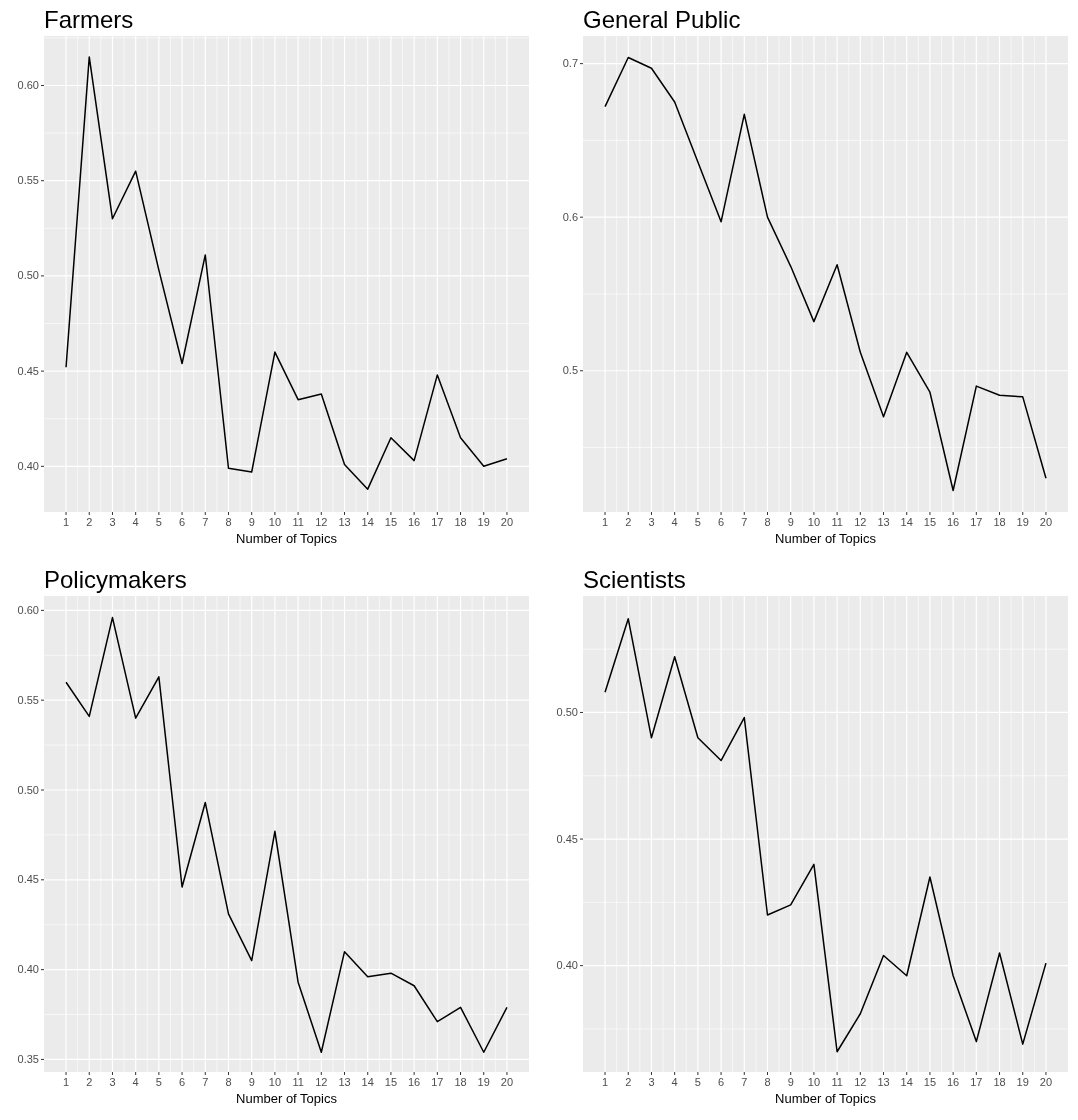  I want to click on chart-title: Policymakers, so click(115, 579).